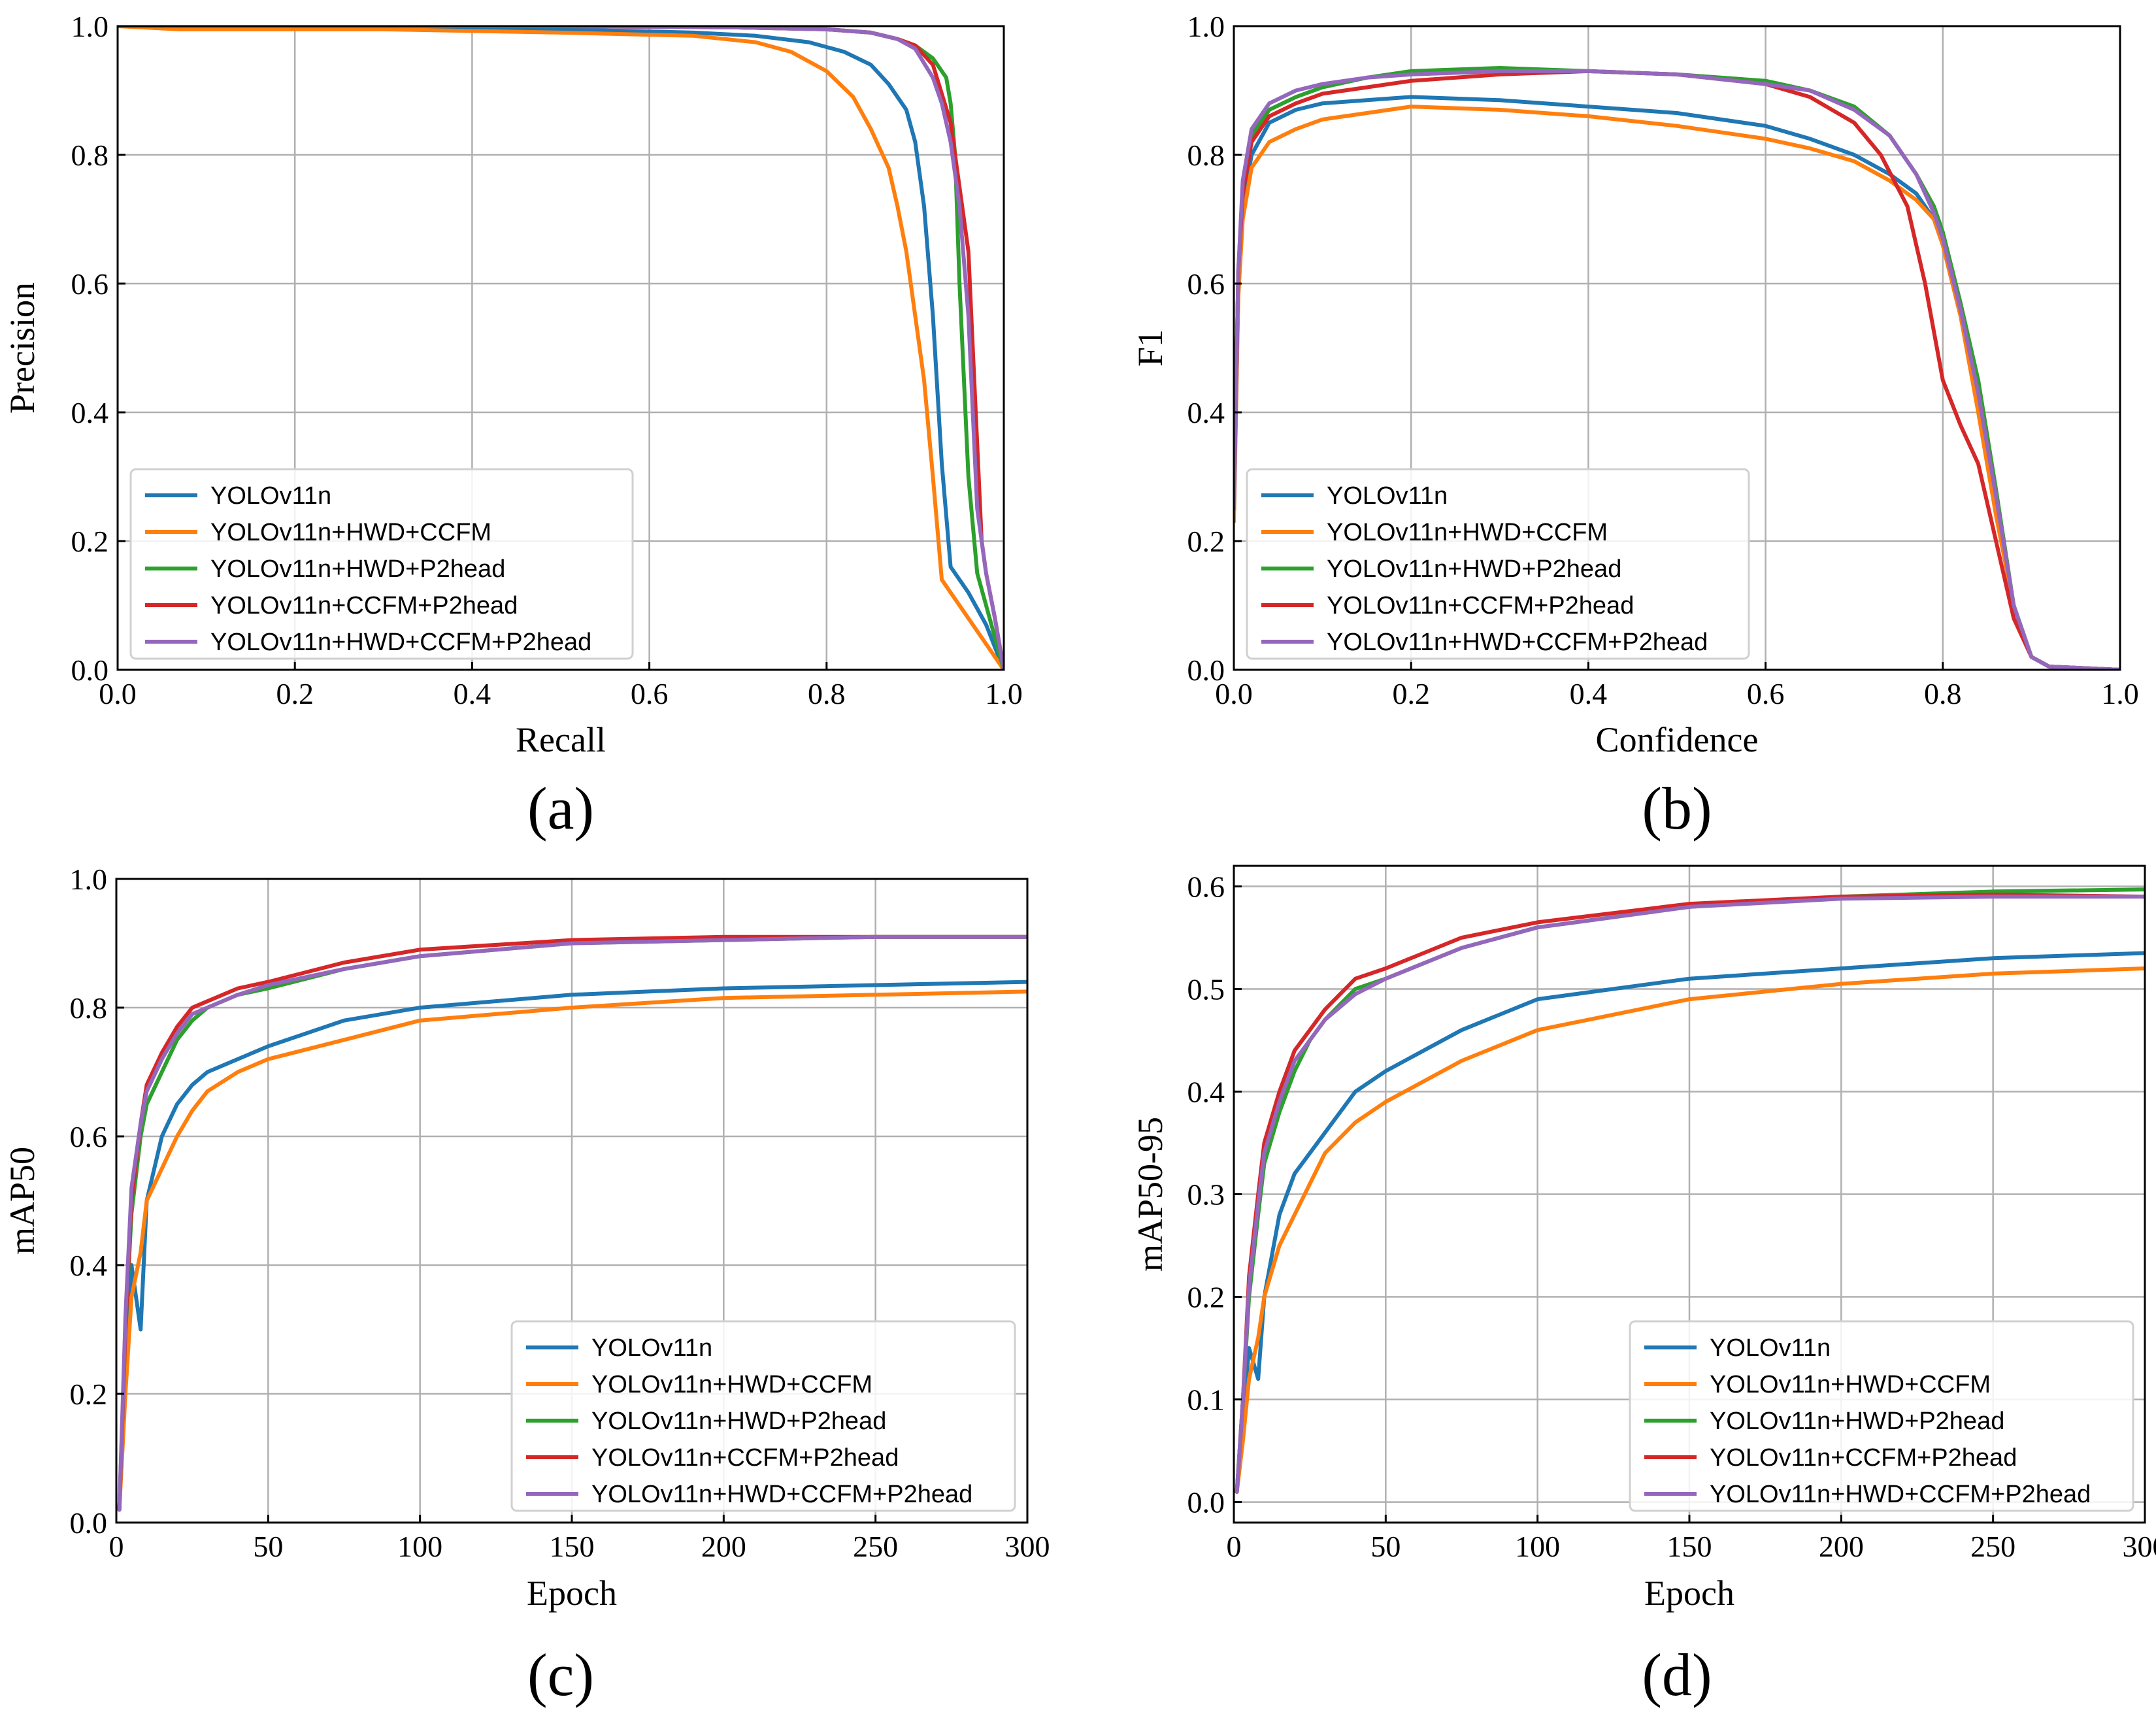 This screenshot has height=1716, width=2156. I want to click on y-axis-label: mAP50, so click(22, 1201).